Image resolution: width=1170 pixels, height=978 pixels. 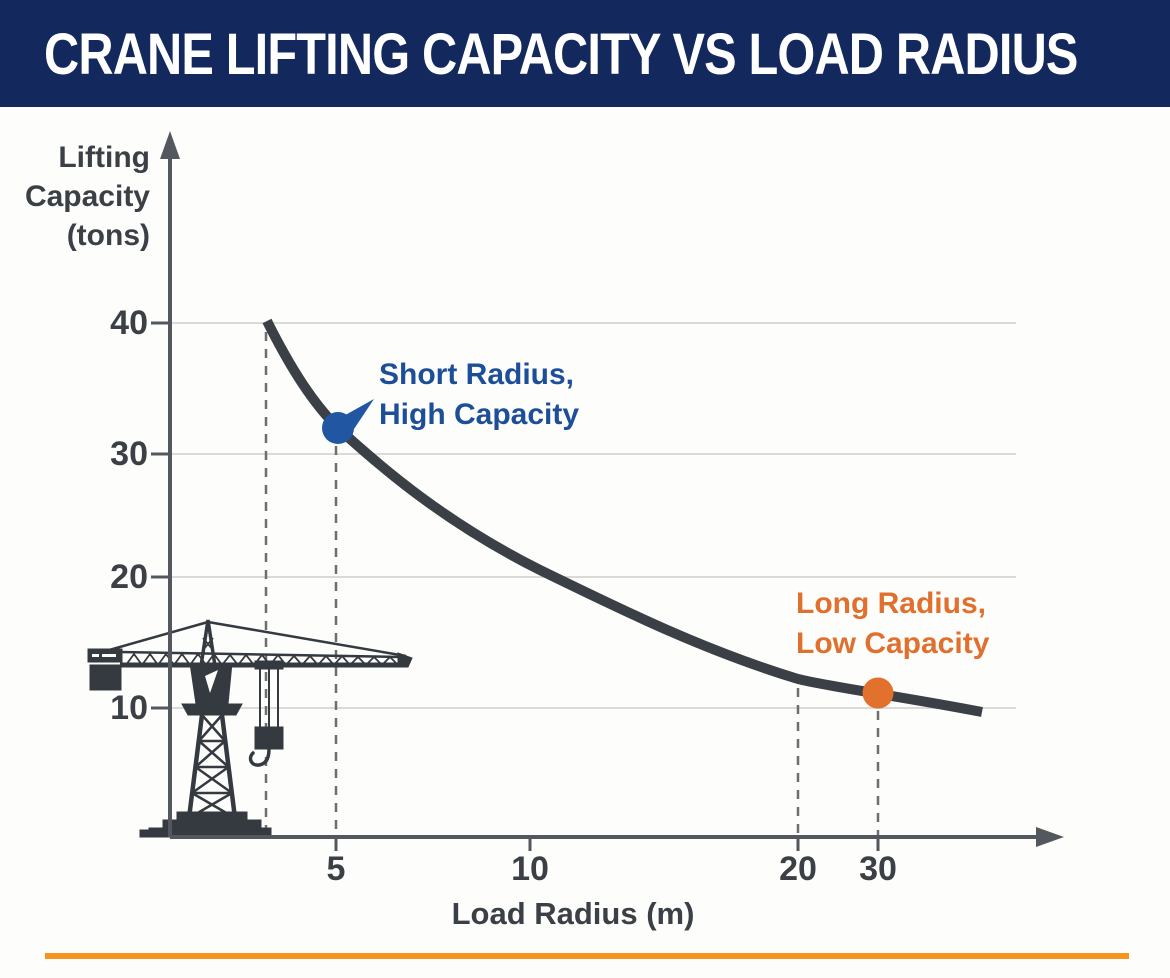 What do you see at coordinates (146, 833) in the screenshot?
I see `crane-base-ledge` at bounding box center [146, 833].